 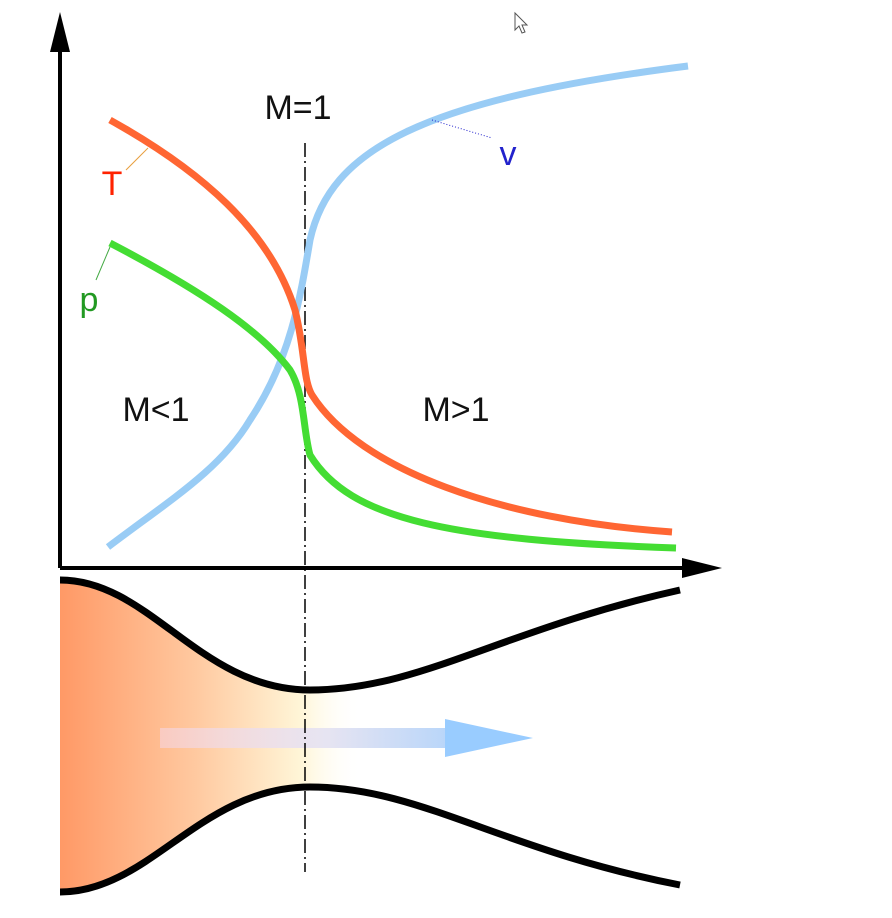 What do you see at coordinates (89, 300) in the screenshot?
I see `pressure-label: p` at bounding box center [89, 300].